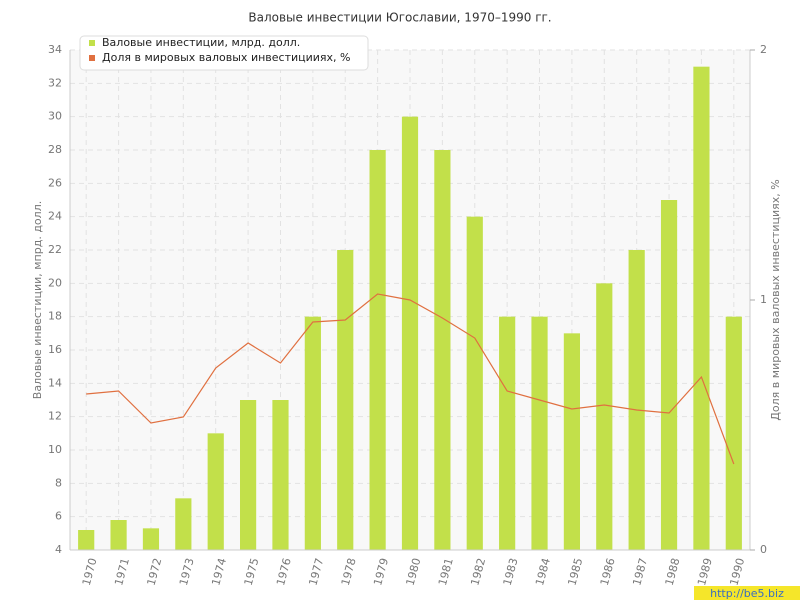  I want to click on x-tick-label: 1972, so click(155, 572).